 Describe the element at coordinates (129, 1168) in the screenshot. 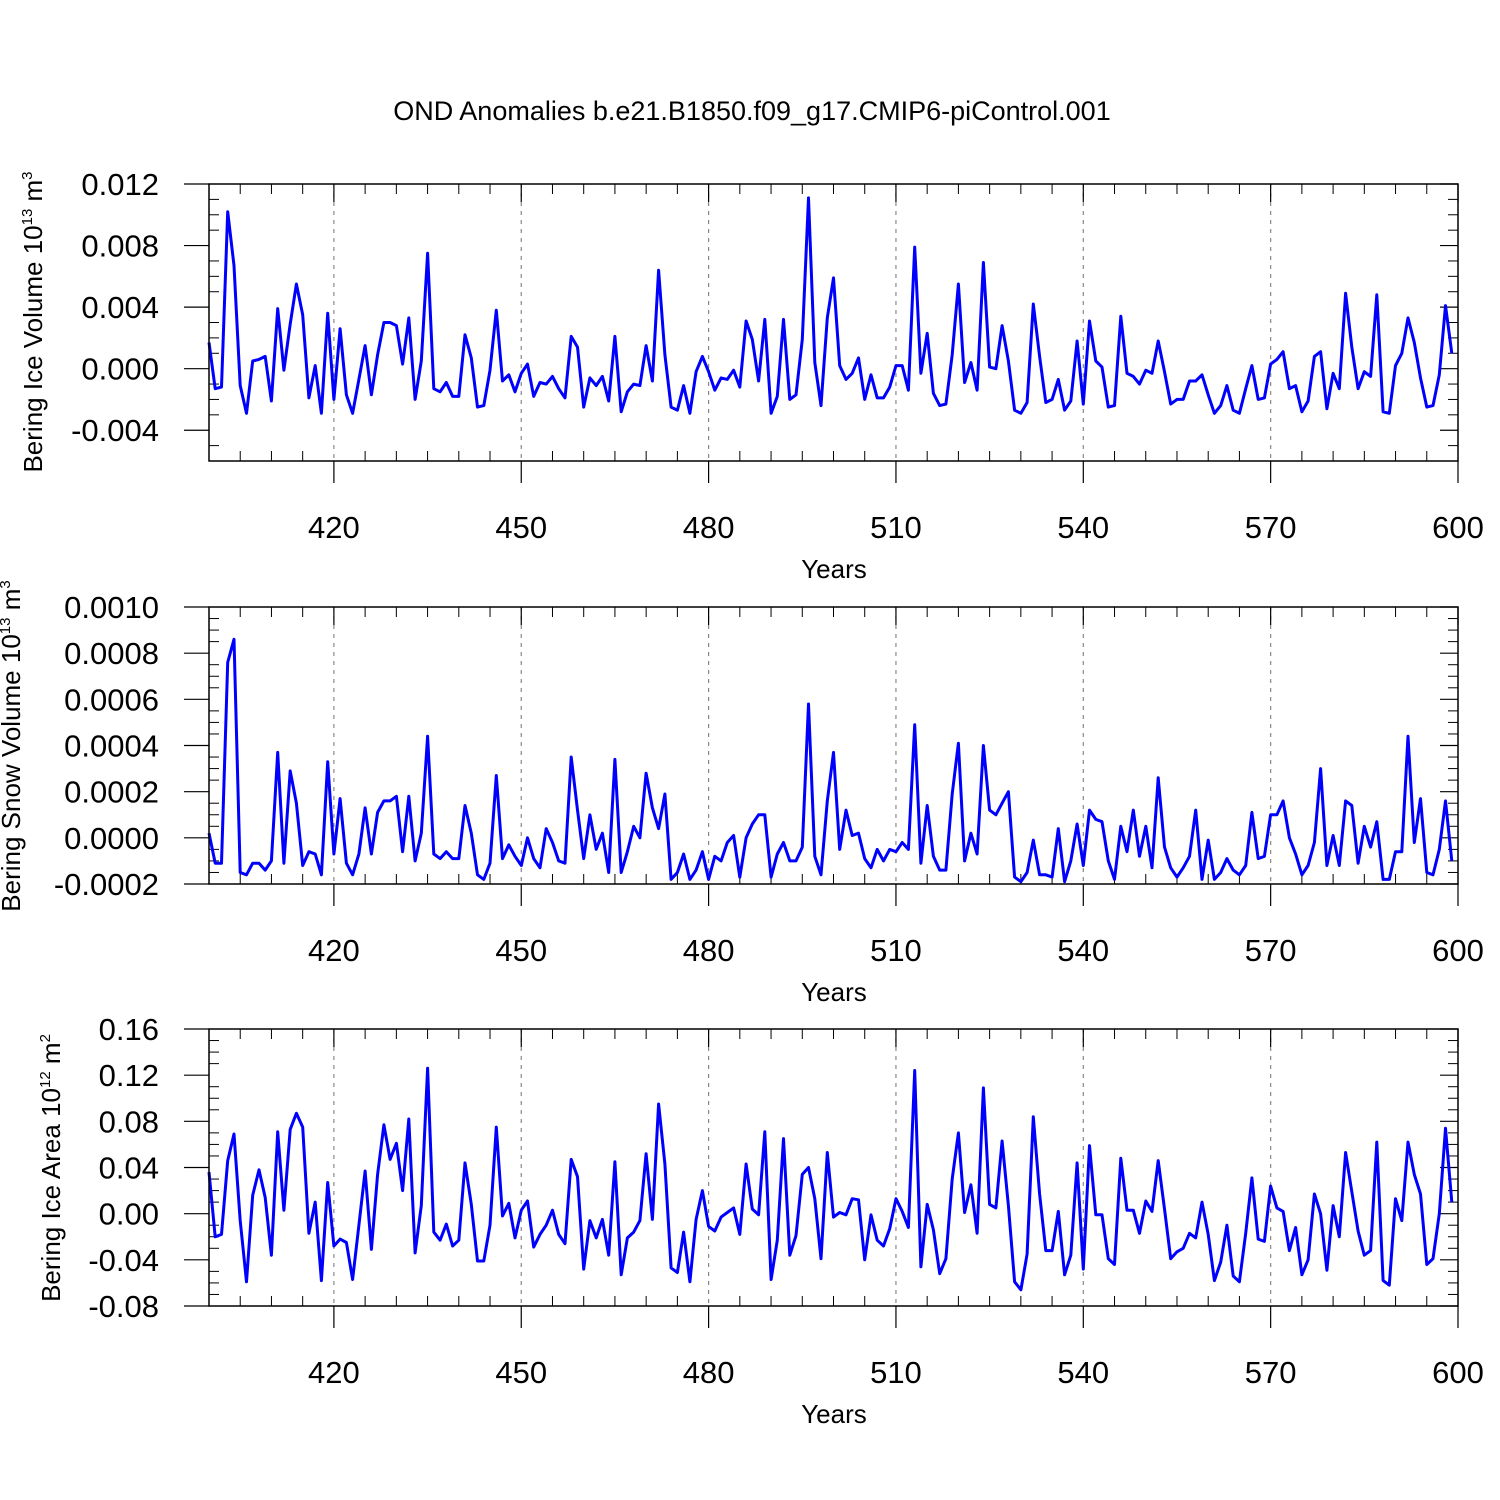

I see `y-tick-label: 0.04` at that location.